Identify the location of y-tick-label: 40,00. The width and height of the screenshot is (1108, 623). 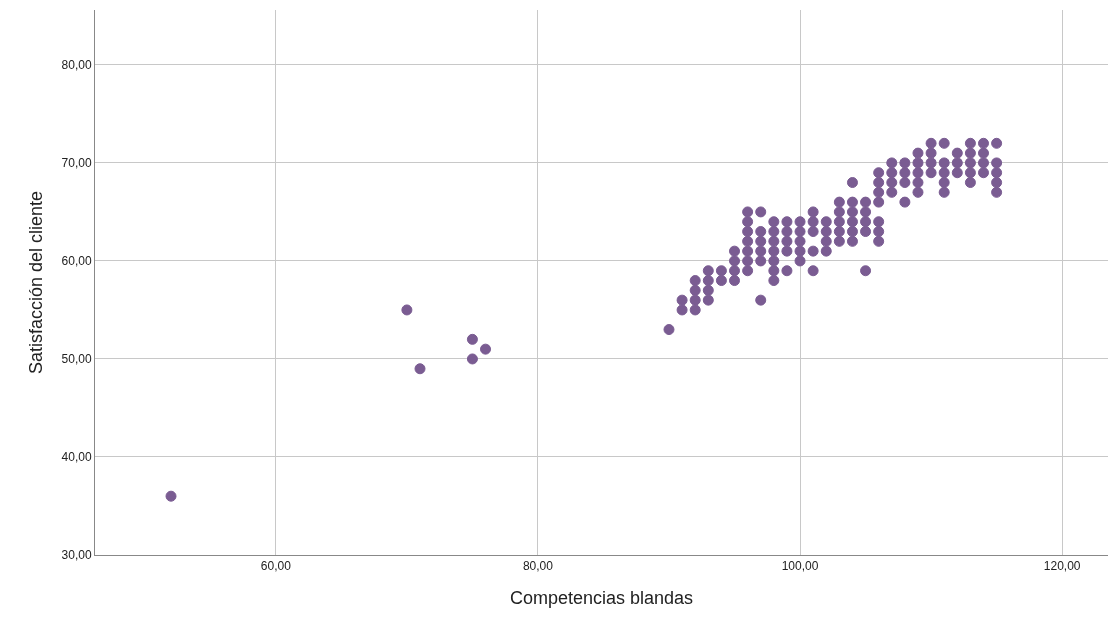
(76, 457).